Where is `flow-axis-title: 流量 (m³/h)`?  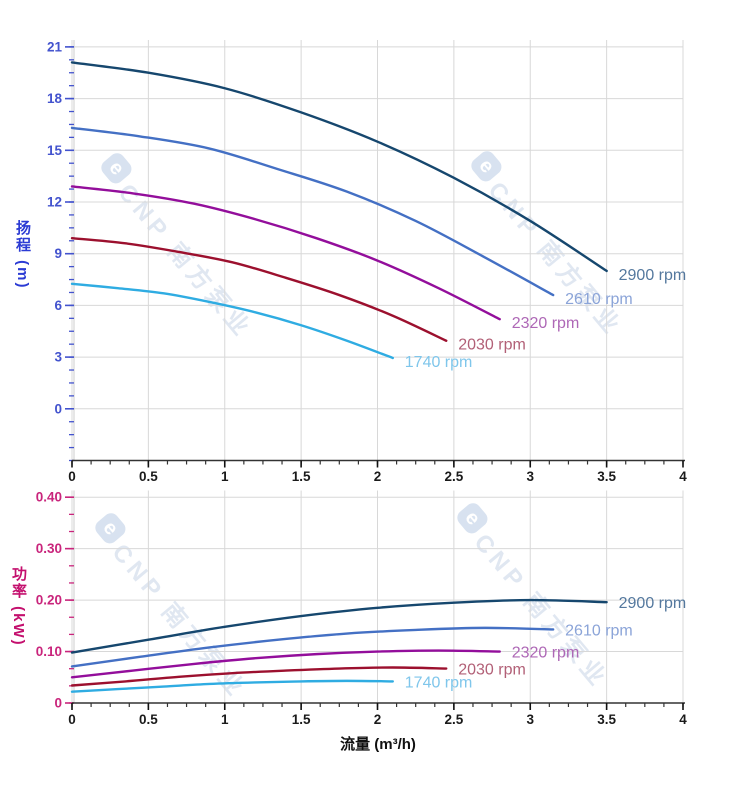
flow-axis-title: 流量 (m³/h) is located at coordinates (378, 744).